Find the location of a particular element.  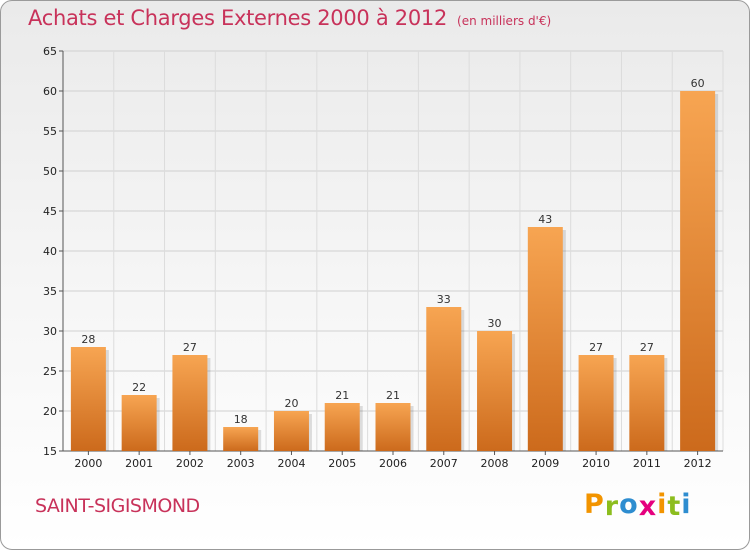

logo-letter: o is located at coordinates (629, 504).